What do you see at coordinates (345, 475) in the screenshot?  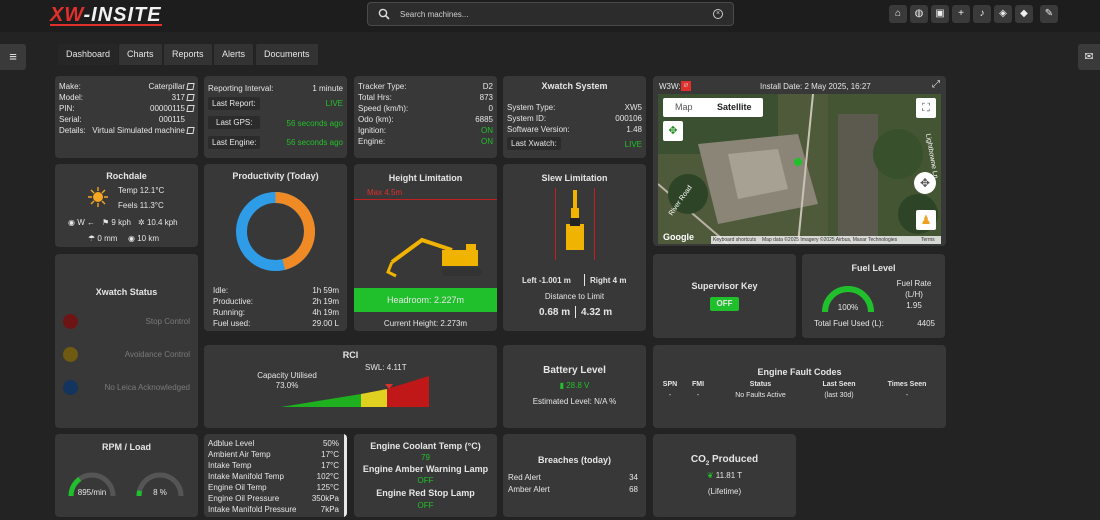 I see `scrollbar` at bounding box center [345, 475].